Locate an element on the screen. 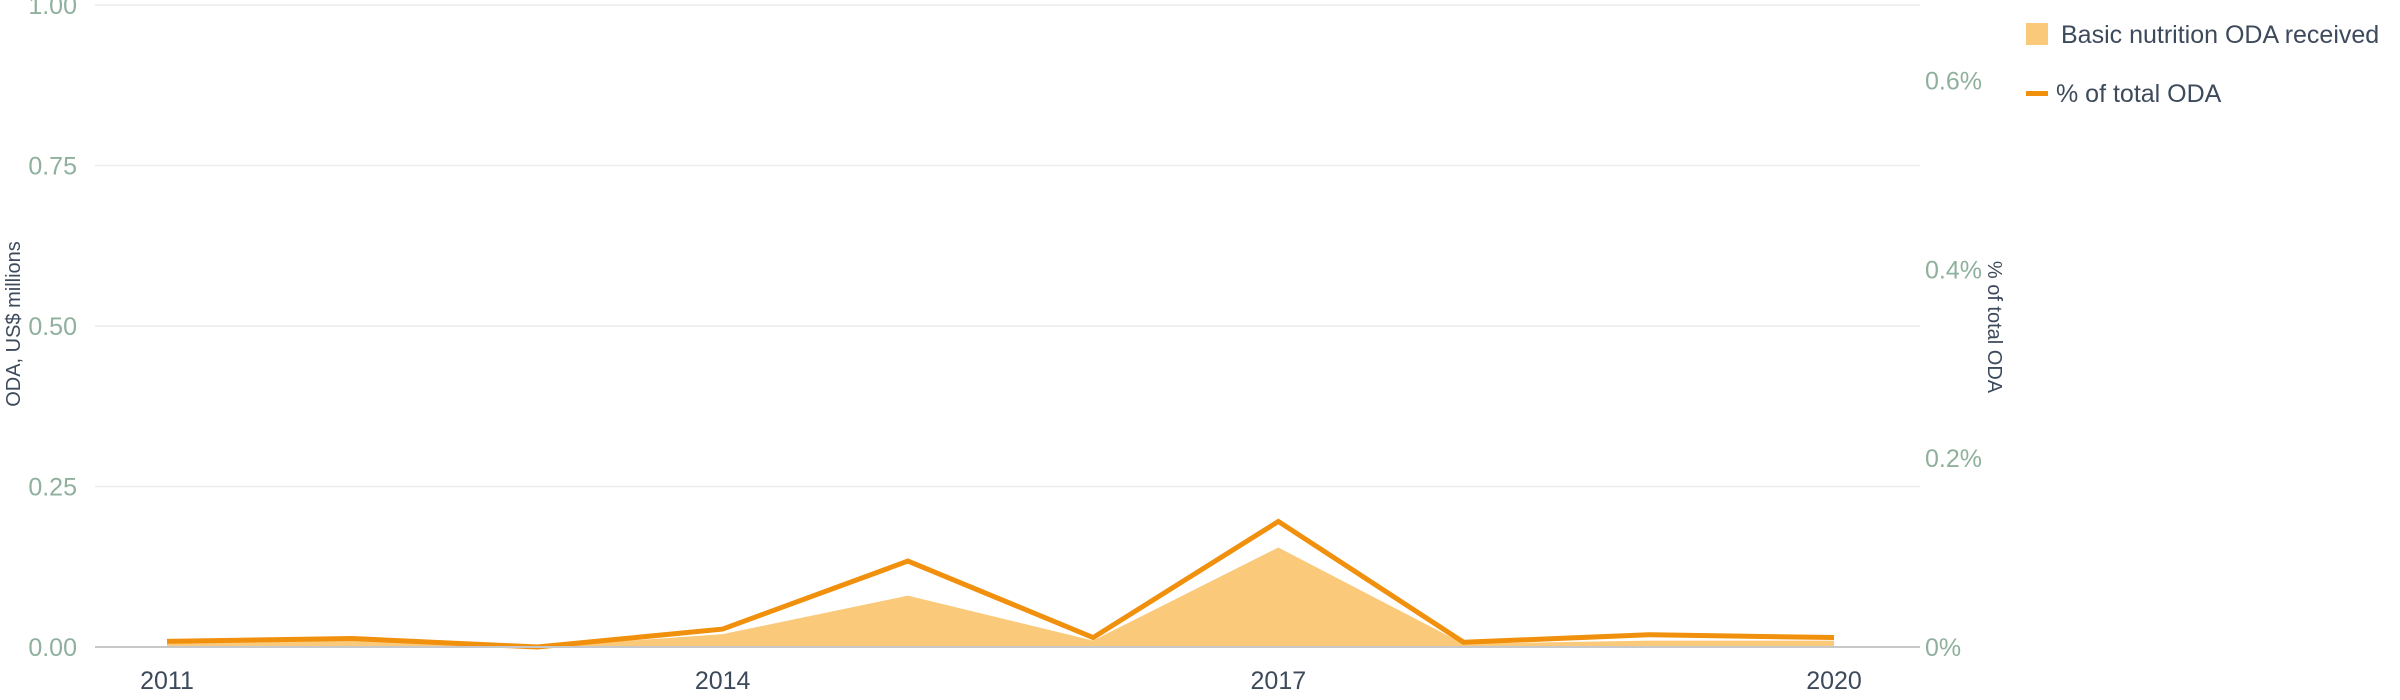  left-tick-label: 0.50 is located at coordinates (52, 327).